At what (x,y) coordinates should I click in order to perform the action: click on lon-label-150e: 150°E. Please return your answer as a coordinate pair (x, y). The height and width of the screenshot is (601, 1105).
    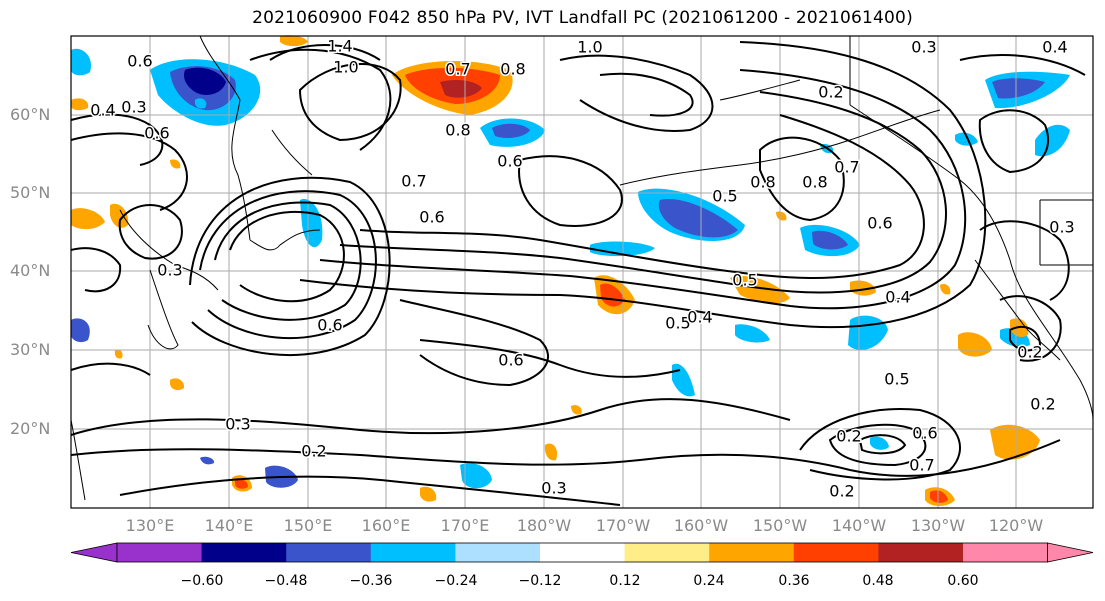
    Looking at the image, I should click on (308, 525).